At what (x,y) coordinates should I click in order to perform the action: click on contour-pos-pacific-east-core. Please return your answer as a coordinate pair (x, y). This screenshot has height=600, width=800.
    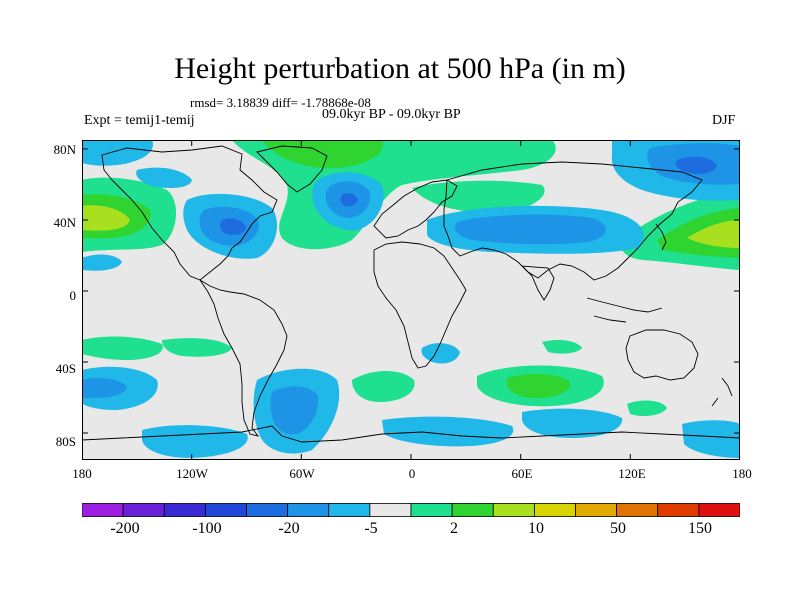
    Looking at the image, I should click on (713, 234).